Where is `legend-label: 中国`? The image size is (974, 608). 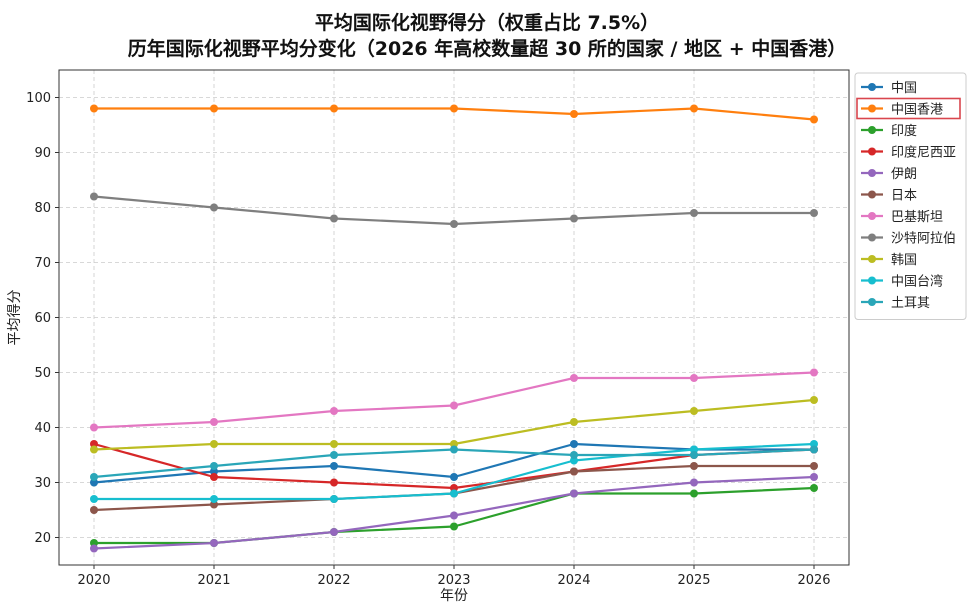
legend-label: 中国 is located at coordinates (904, 88).